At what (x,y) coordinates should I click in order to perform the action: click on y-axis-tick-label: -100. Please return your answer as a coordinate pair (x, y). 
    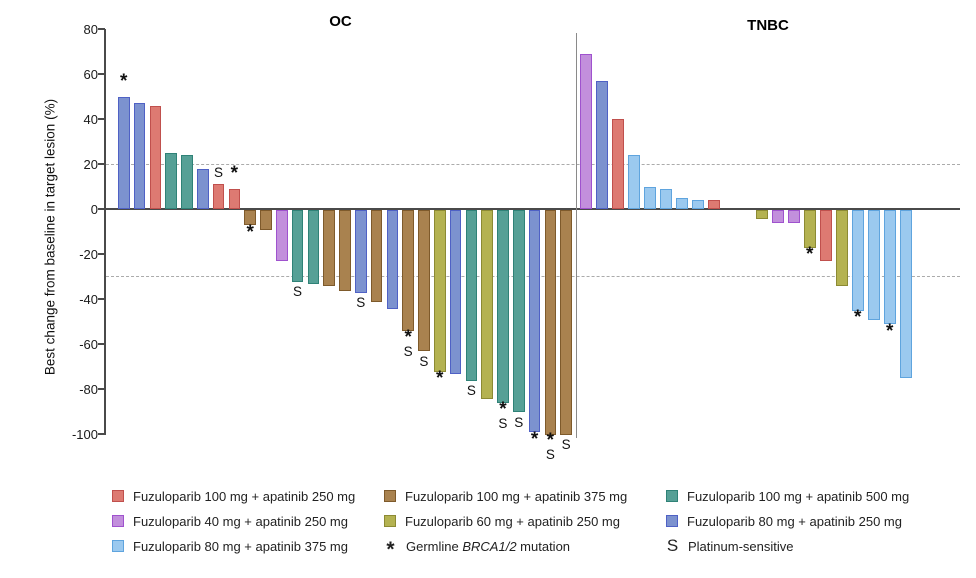
    Looking at the image, I should click on (84, 434).